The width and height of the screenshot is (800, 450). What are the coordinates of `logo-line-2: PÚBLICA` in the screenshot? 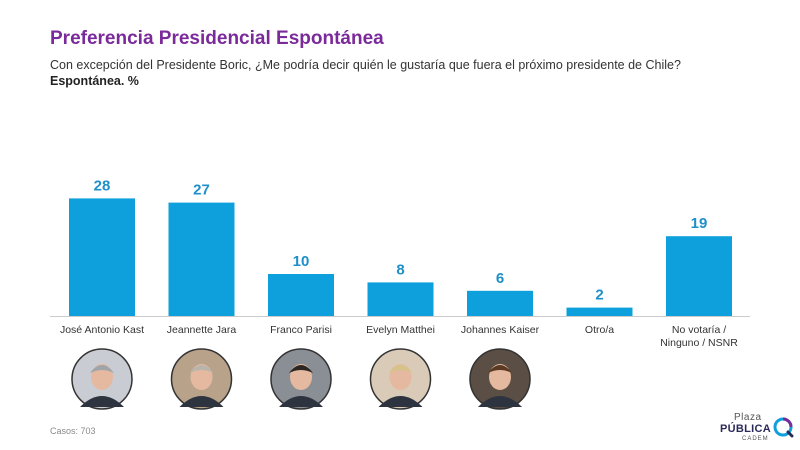 It's located at (745, 429).